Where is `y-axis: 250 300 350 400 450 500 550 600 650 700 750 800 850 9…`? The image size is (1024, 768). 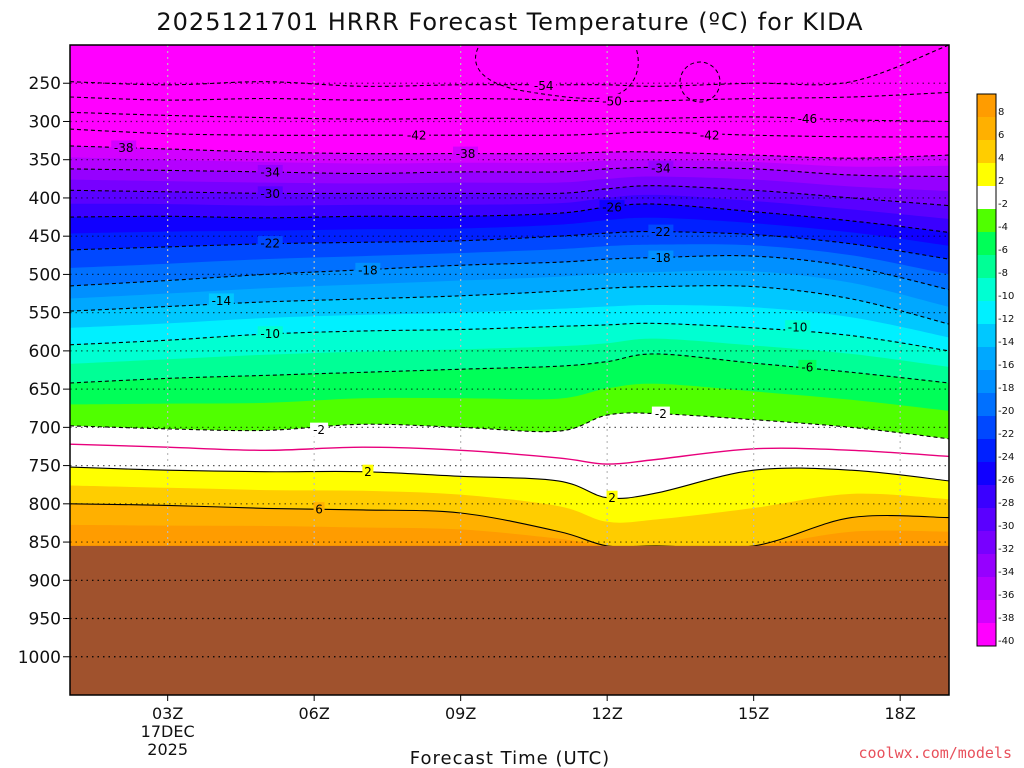
y-axis: 250 300 350 400 450 500 550 600 650 700 750 800 850 9… is located at coordinates (44, 371).